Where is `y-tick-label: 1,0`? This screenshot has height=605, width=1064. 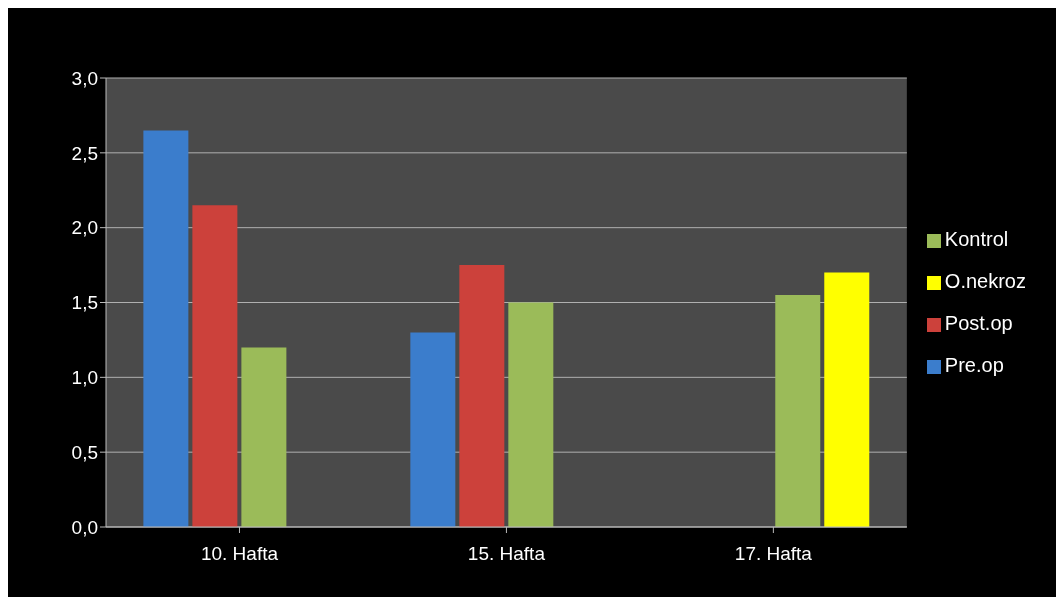 y-tick-label: 1,0 is located at coordinates (84, 378).